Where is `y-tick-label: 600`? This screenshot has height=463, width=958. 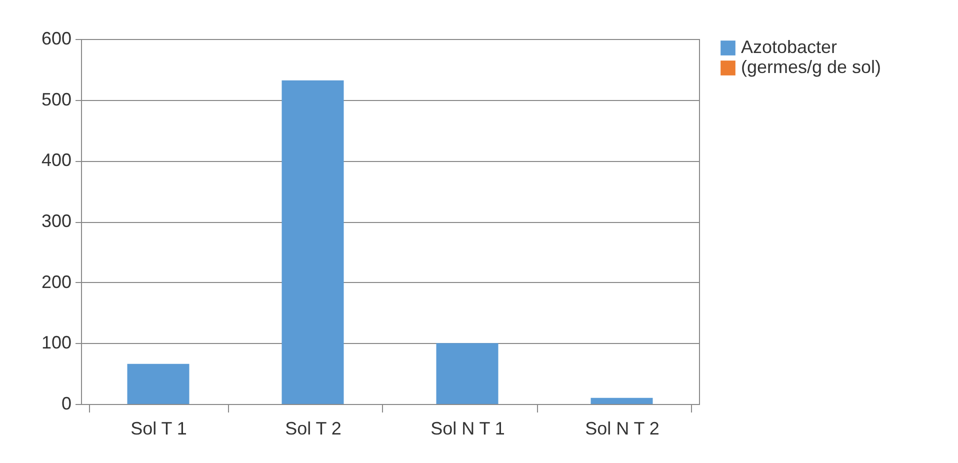
y-tick-label: 600 is located at coordinates (56, 38).